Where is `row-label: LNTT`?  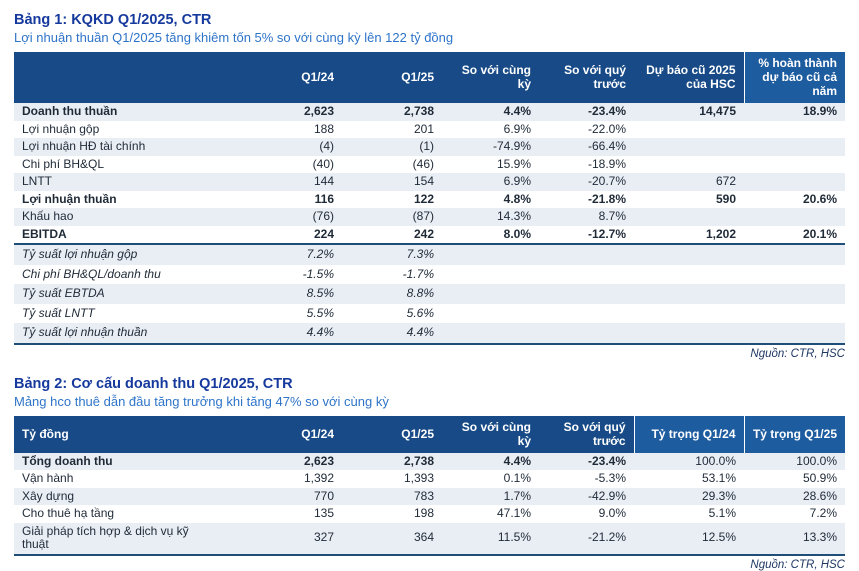
row-label: LNTT is located at coordinates (37, 181).